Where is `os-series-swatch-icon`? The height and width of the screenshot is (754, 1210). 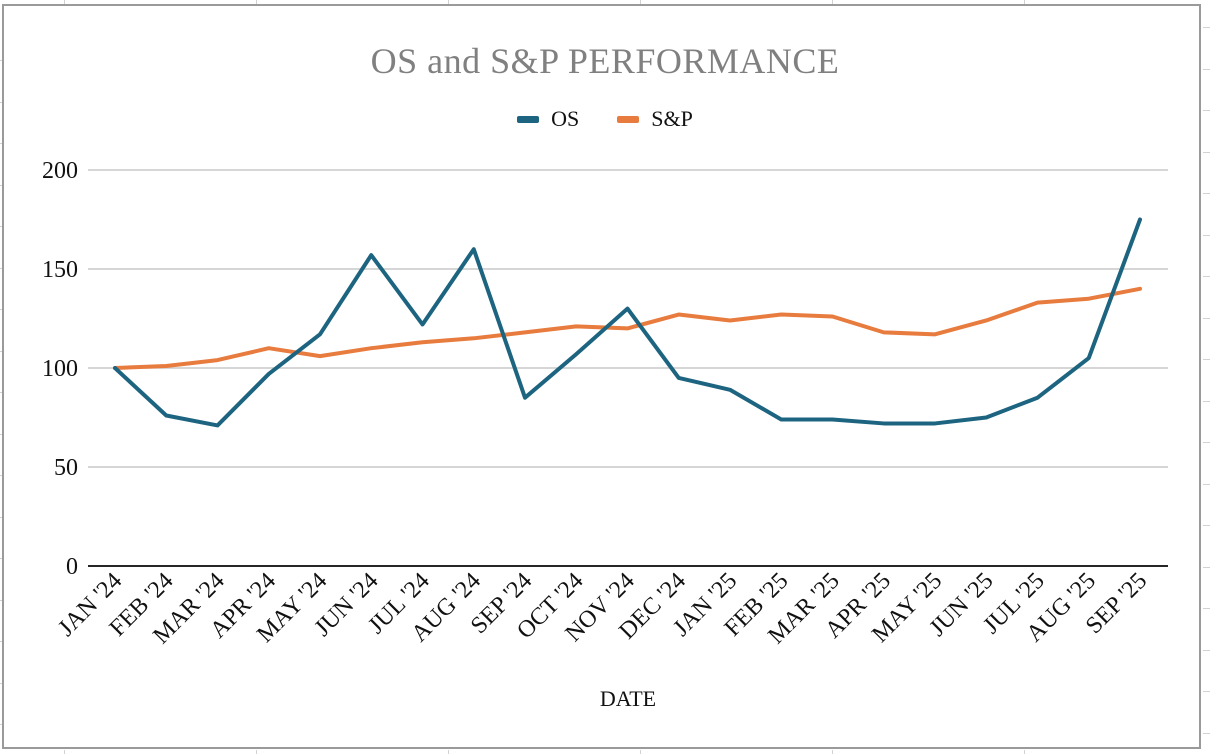
os-series-swatch-icon is located at coordinates (528, 119).